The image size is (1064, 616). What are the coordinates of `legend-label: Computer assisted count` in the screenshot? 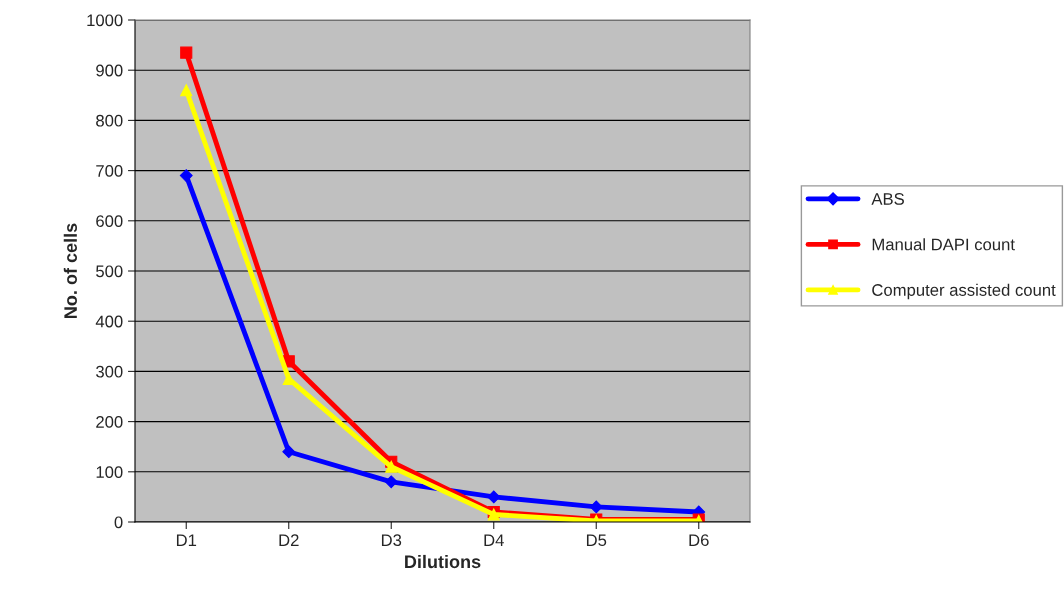 It's located at (964, 291).